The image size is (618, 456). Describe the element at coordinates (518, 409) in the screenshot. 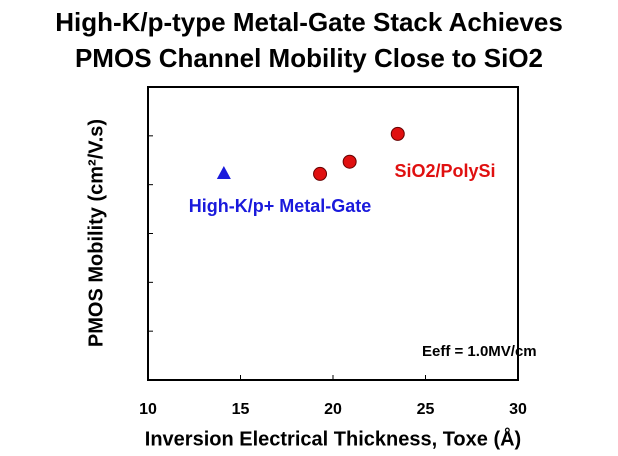

I see `x-tick-label: 30` at that location.